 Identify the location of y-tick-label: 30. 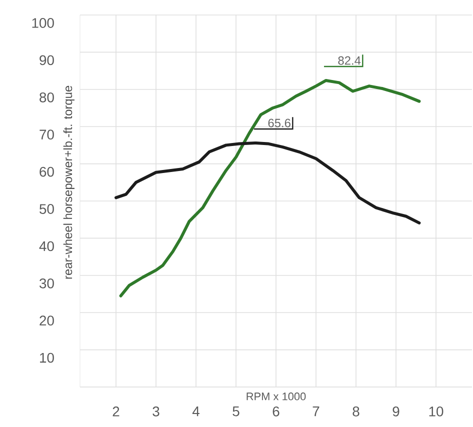
(47, 283).